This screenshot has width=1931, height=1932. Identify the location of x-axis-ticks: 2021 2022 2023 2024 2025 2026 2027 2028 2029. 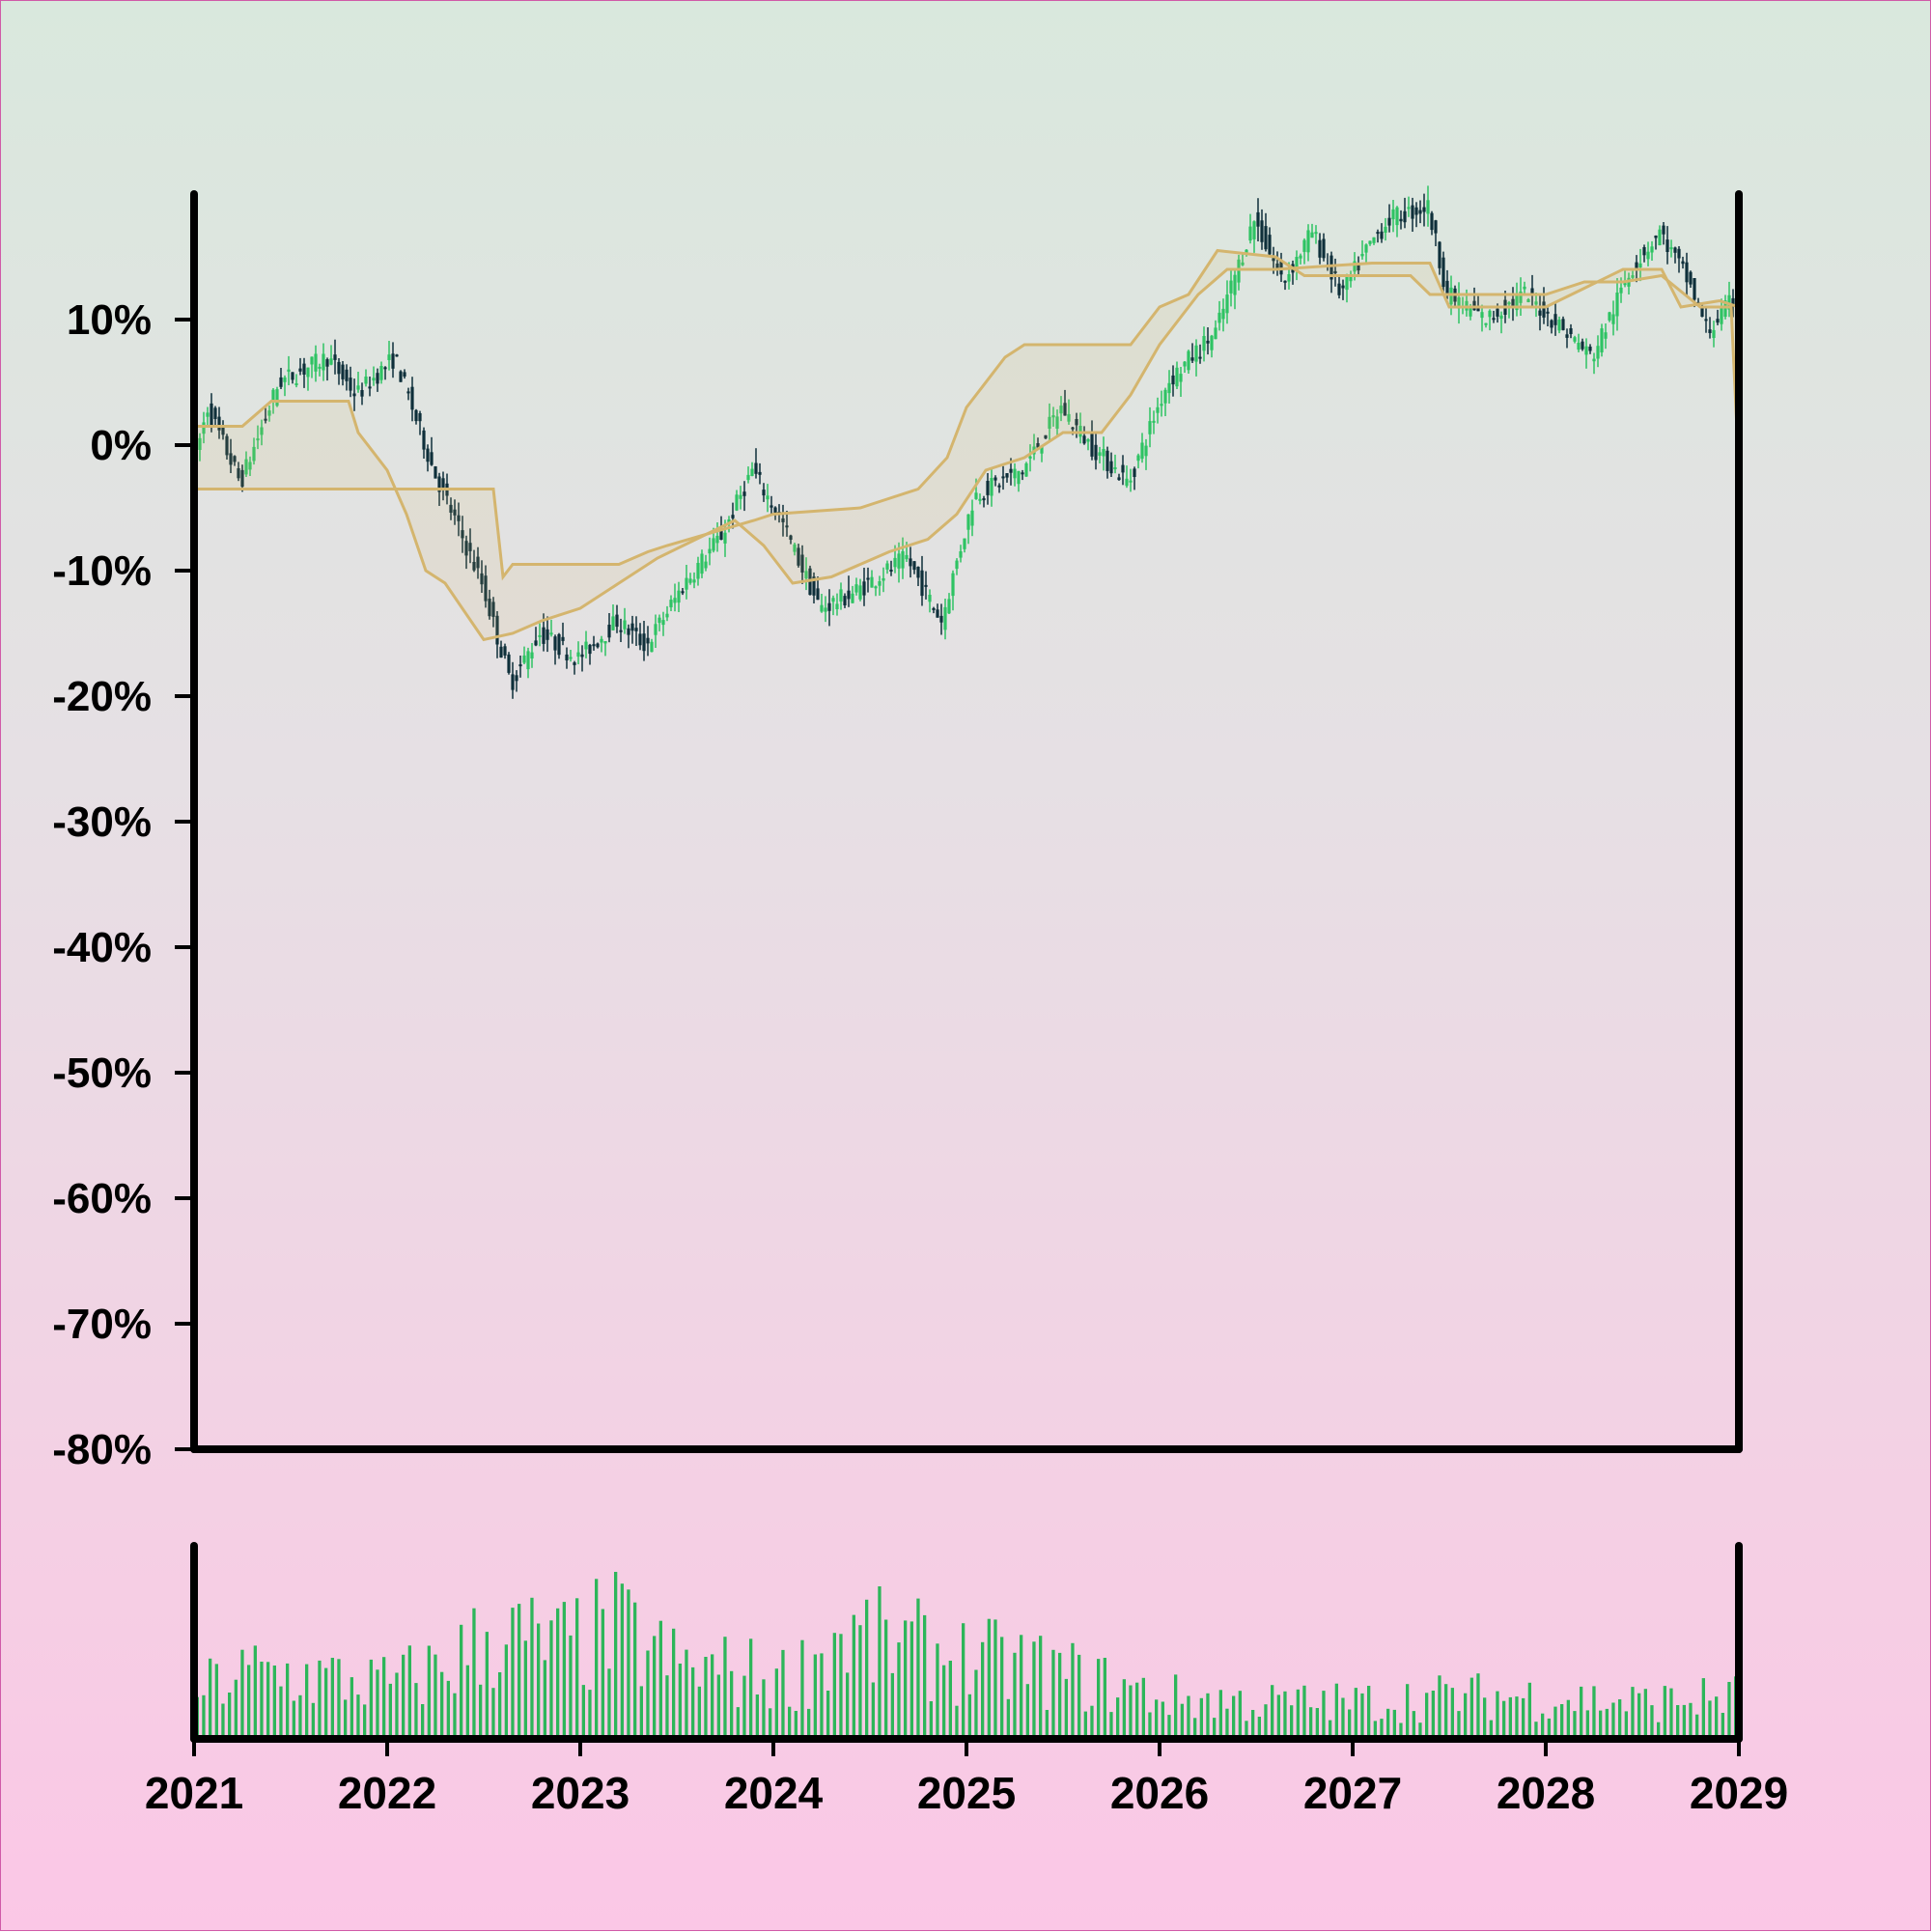
(966, 1779).